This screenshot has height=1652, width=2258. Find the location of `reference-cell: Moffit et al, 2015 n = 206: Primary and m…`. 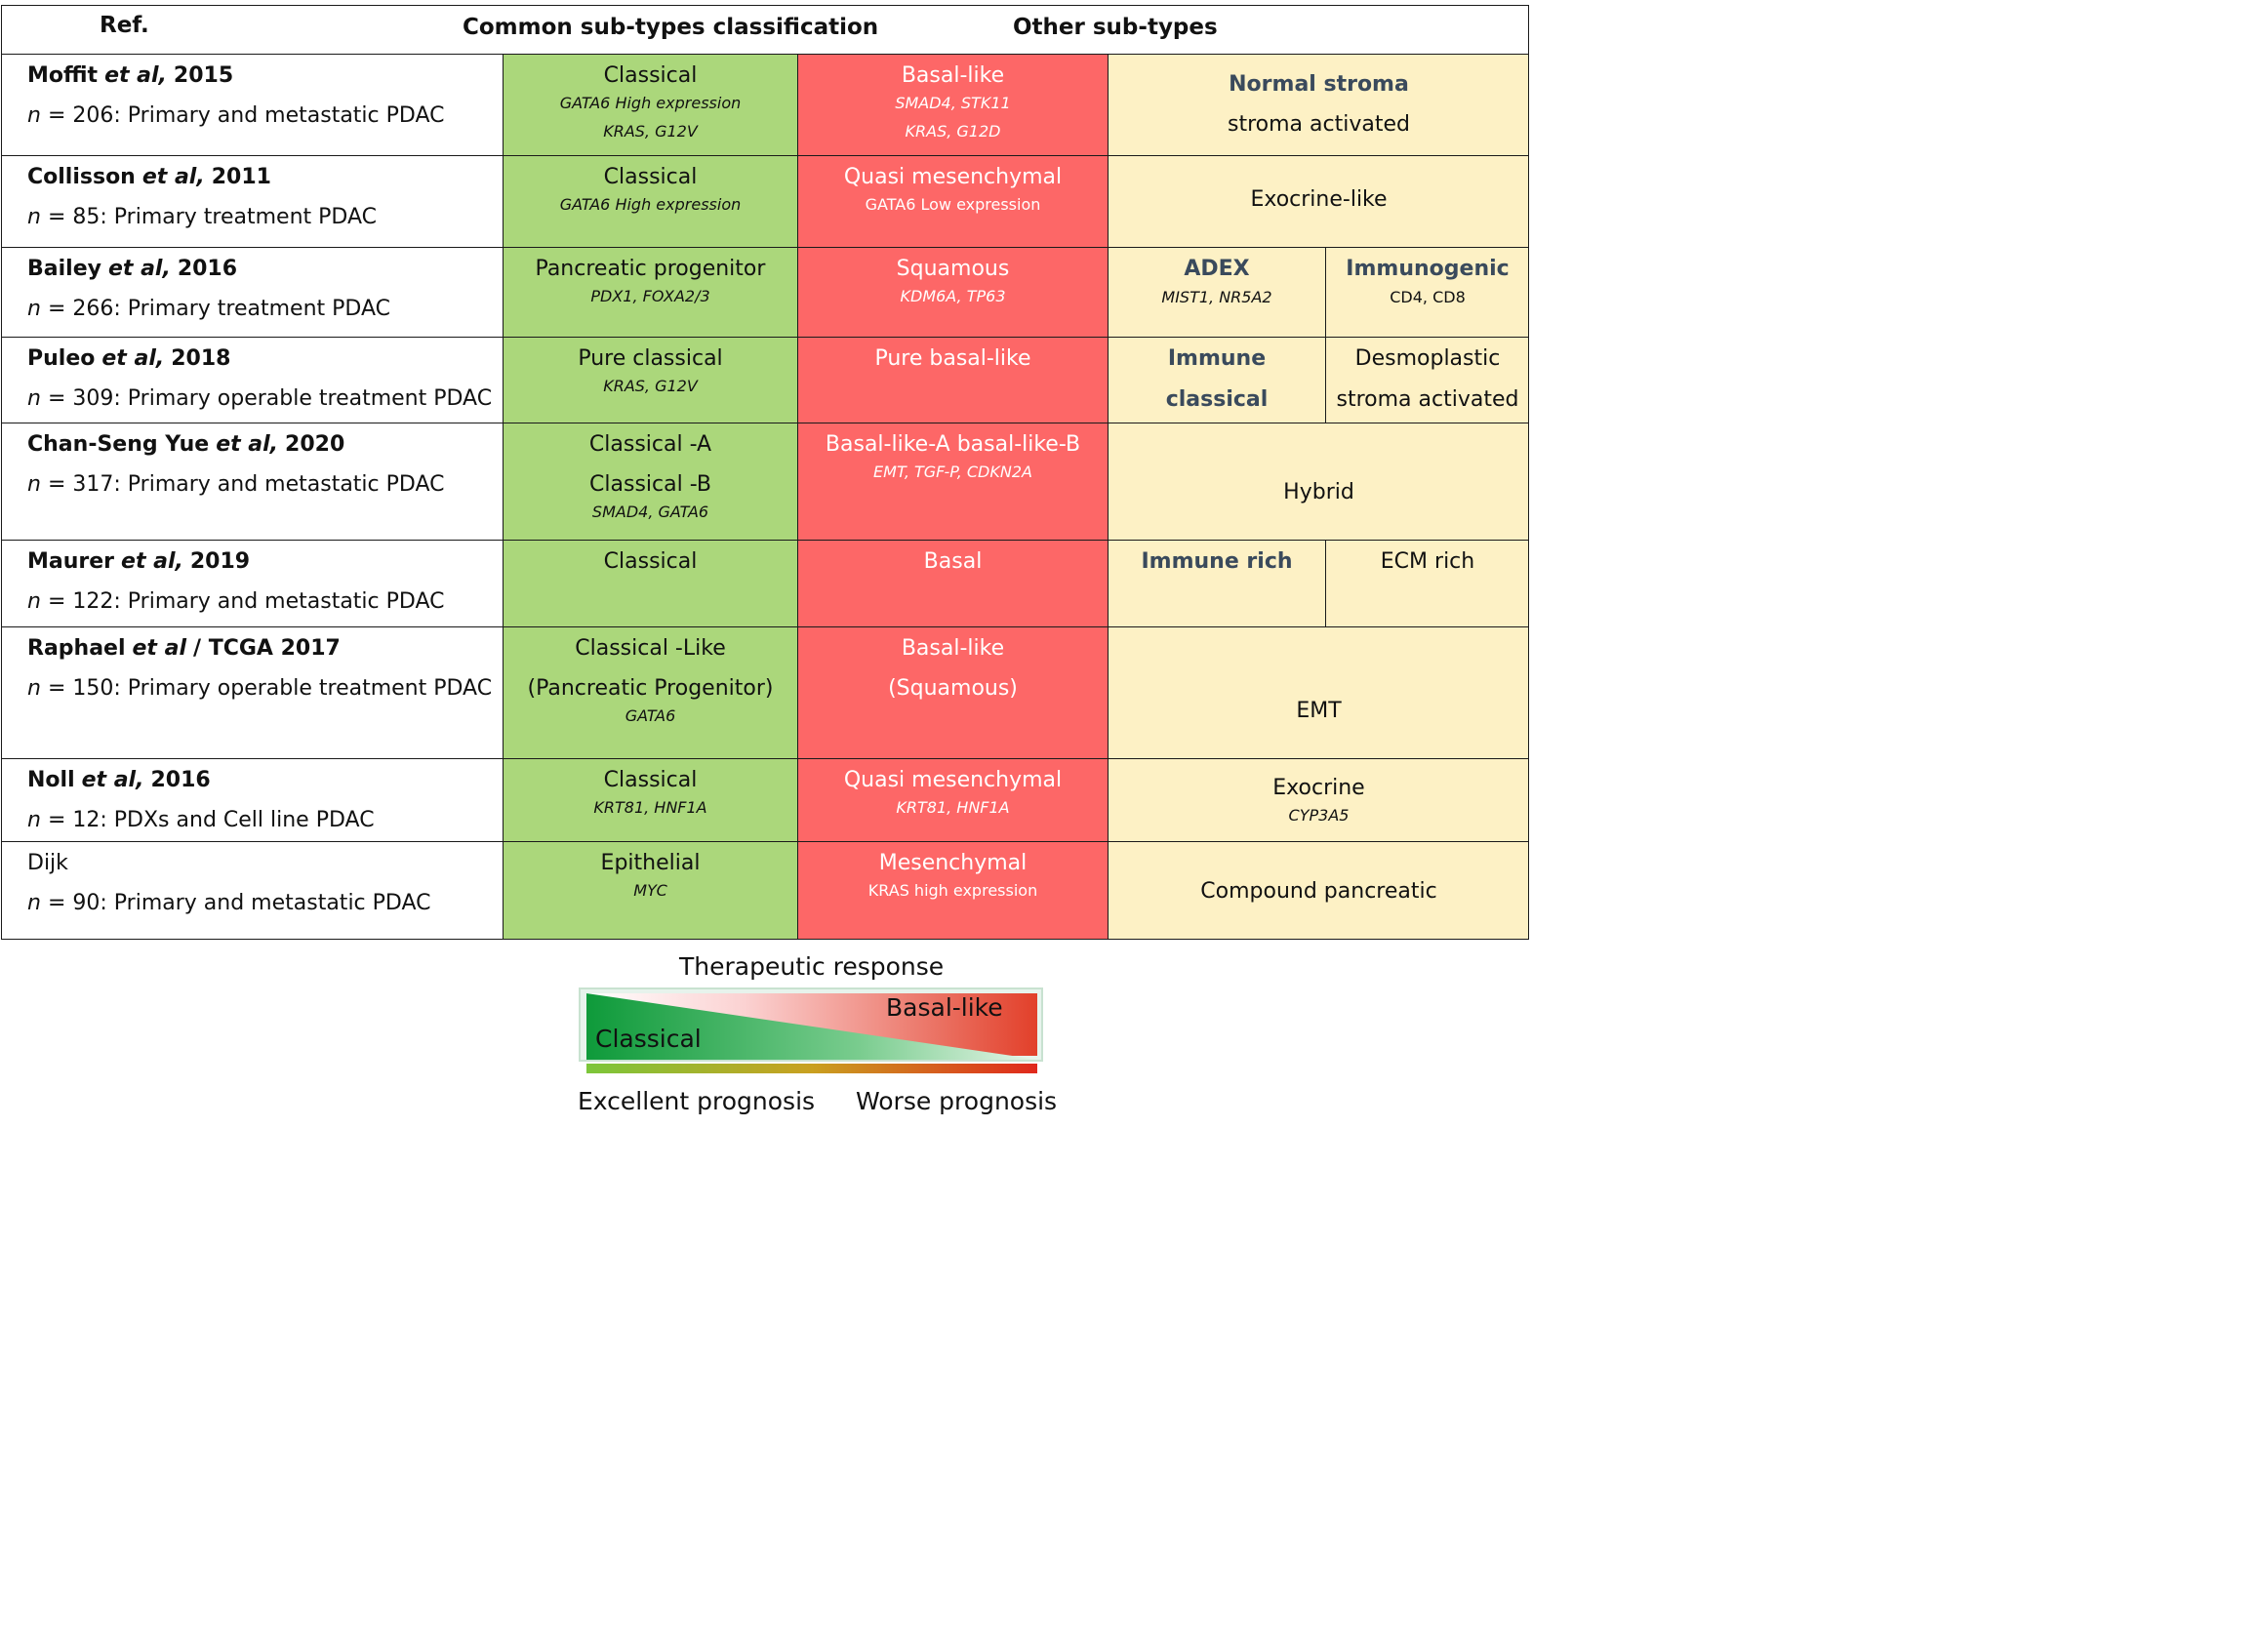

reference-cell: Moffit et al, 2015 n = 206: Primary and m… is located at coordinates (252, 105).